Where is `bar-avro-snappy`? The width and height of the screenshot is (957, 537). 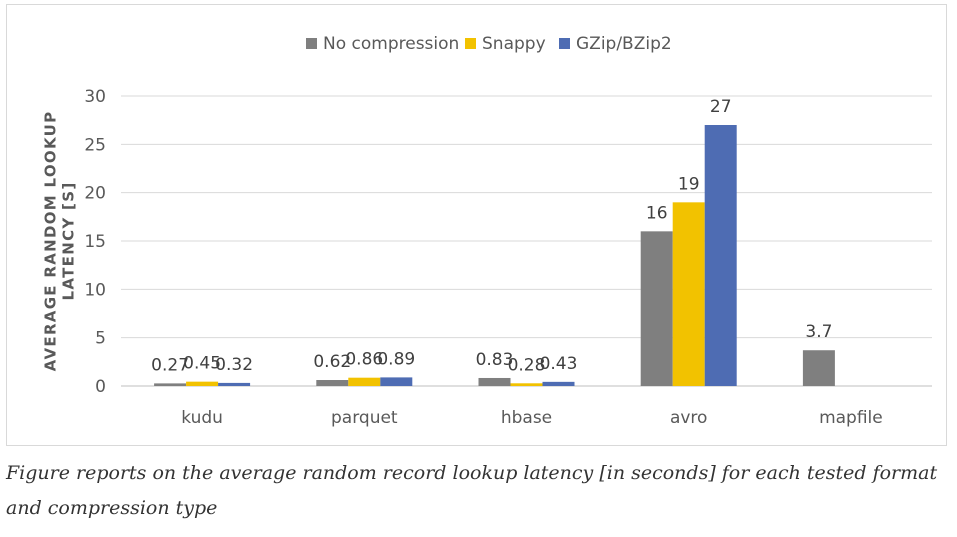
bar-avro-snappy is located at coordinates (688, 294).